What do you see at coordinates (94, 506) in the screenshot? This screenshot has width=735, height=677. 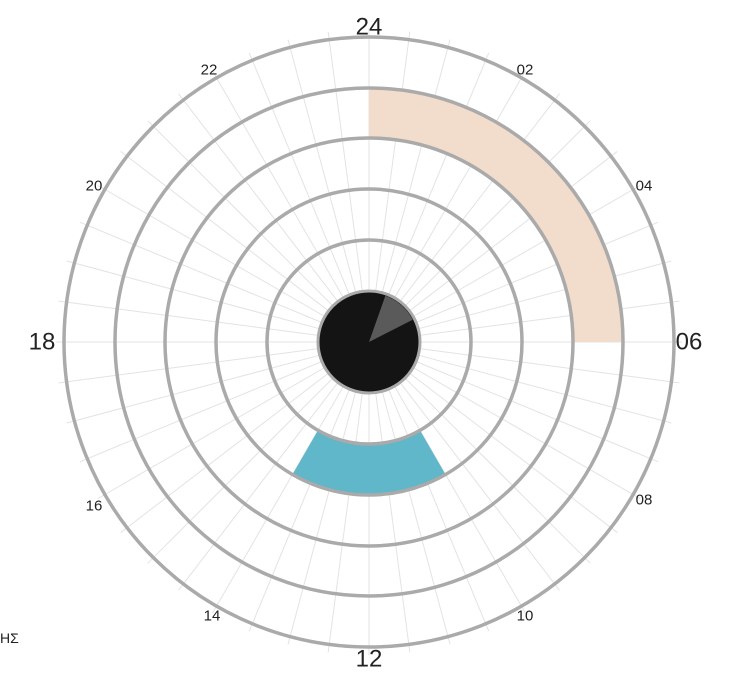 I see `hour-label-16: 16` at bounding box center [94, 506].